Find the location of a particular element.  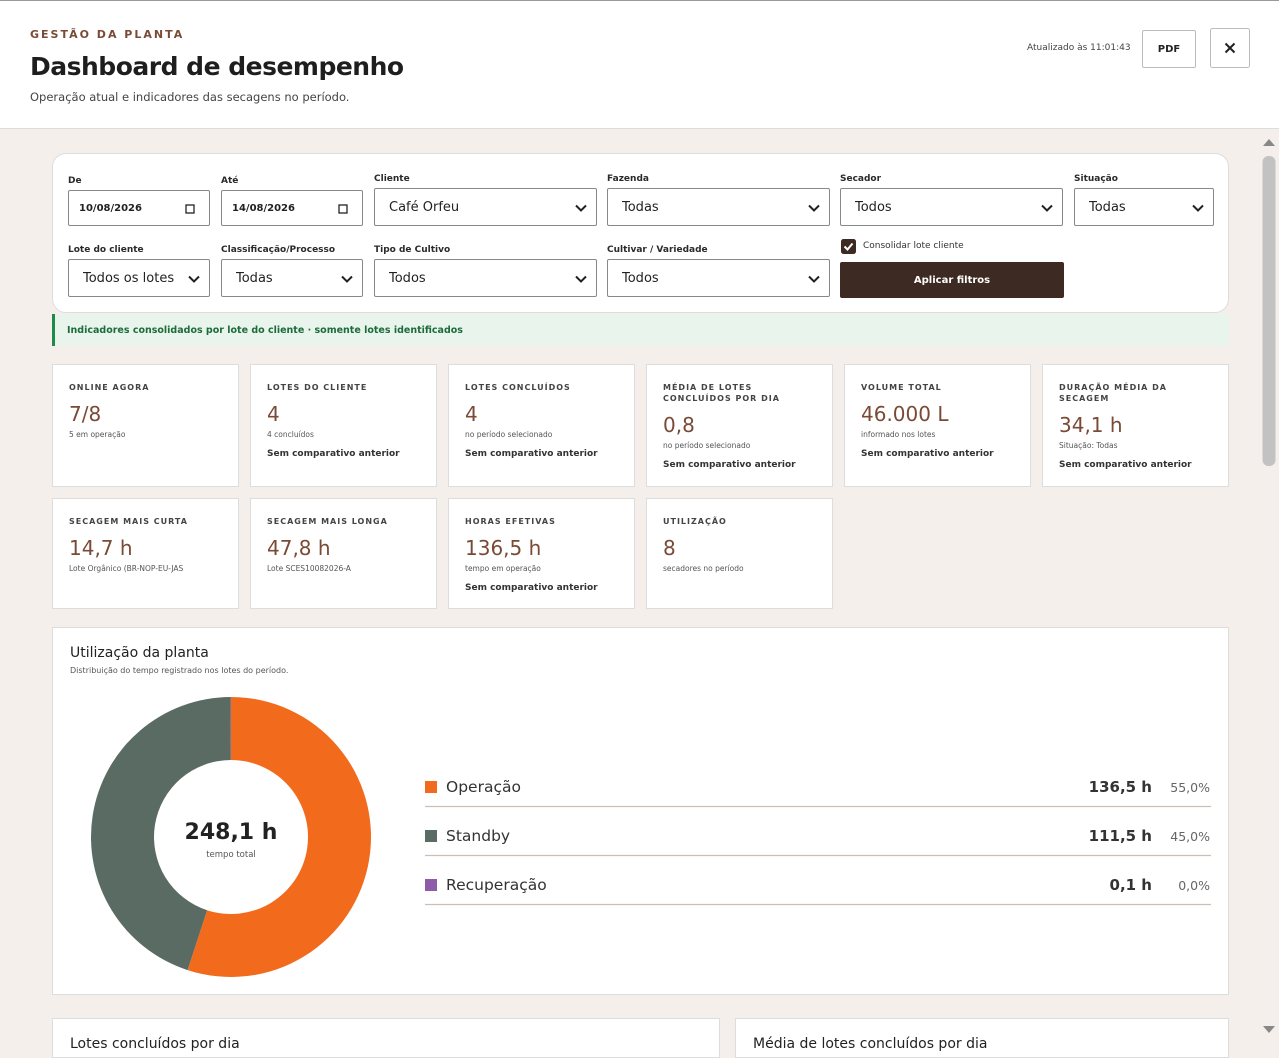

kpi-note: informado nos lotes is located at coordinates (937, 434).